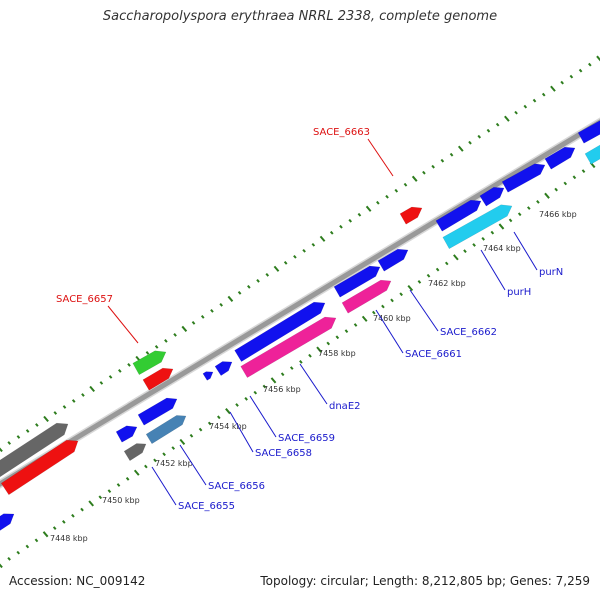  I want to click on feature-blue-e, so click(458, 215).